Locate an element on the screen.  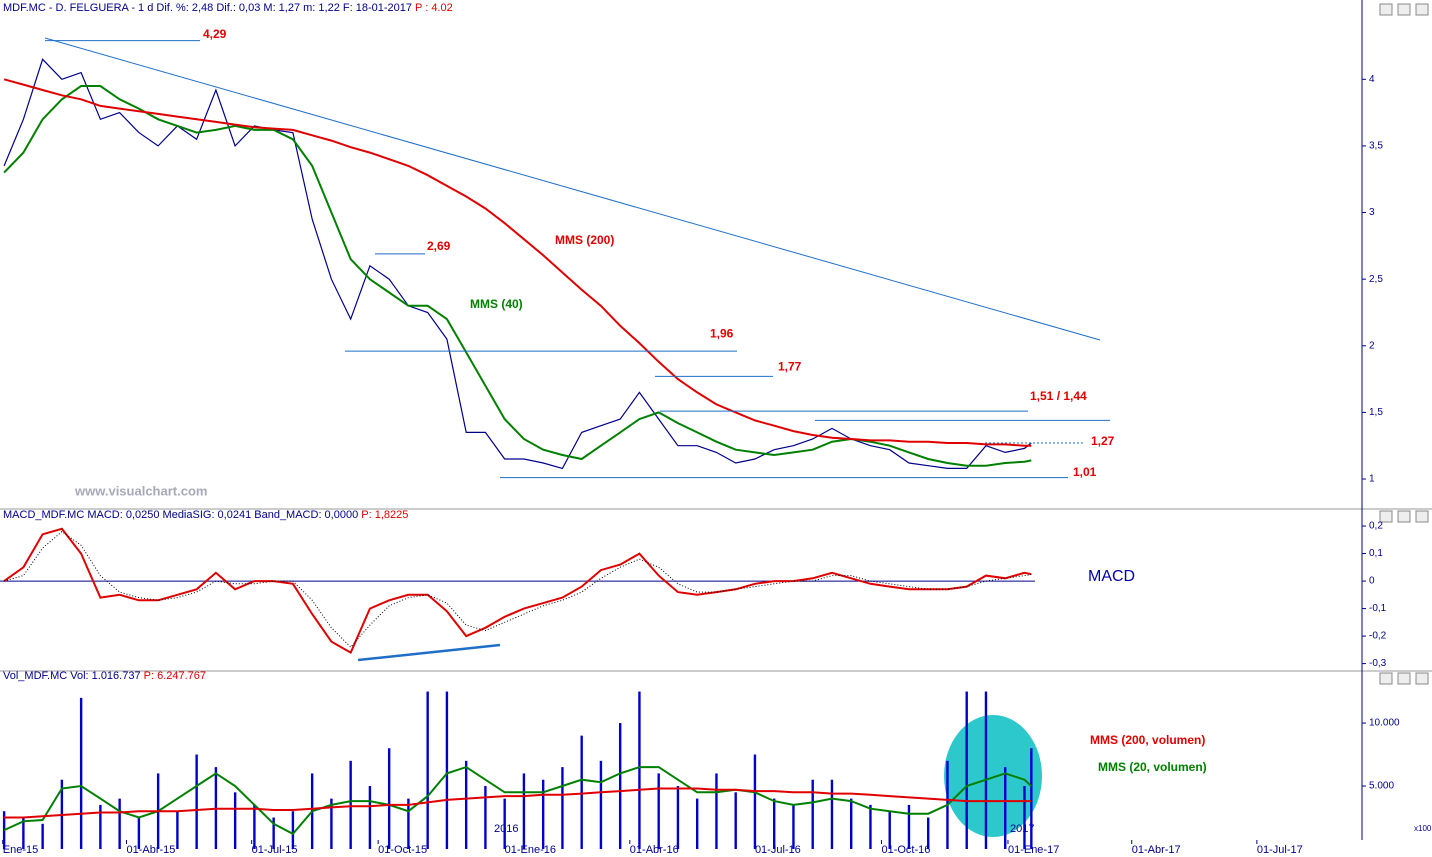
series-label: MMS (200, volumen) is located at coordinates (1147, 740).